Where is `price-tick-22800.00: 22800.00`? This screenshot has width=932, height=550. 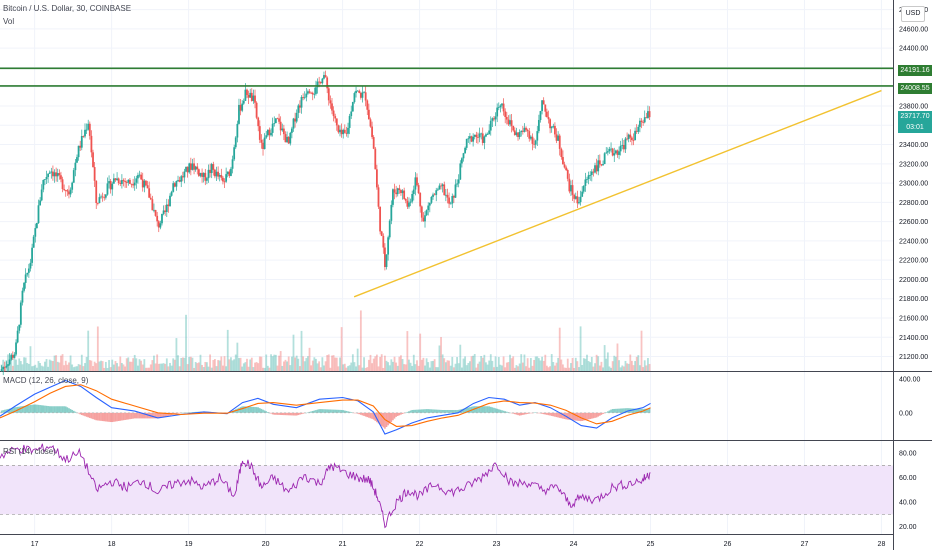 price-tick-22800.00: 22800.00 is located at coordinates (913, 203).